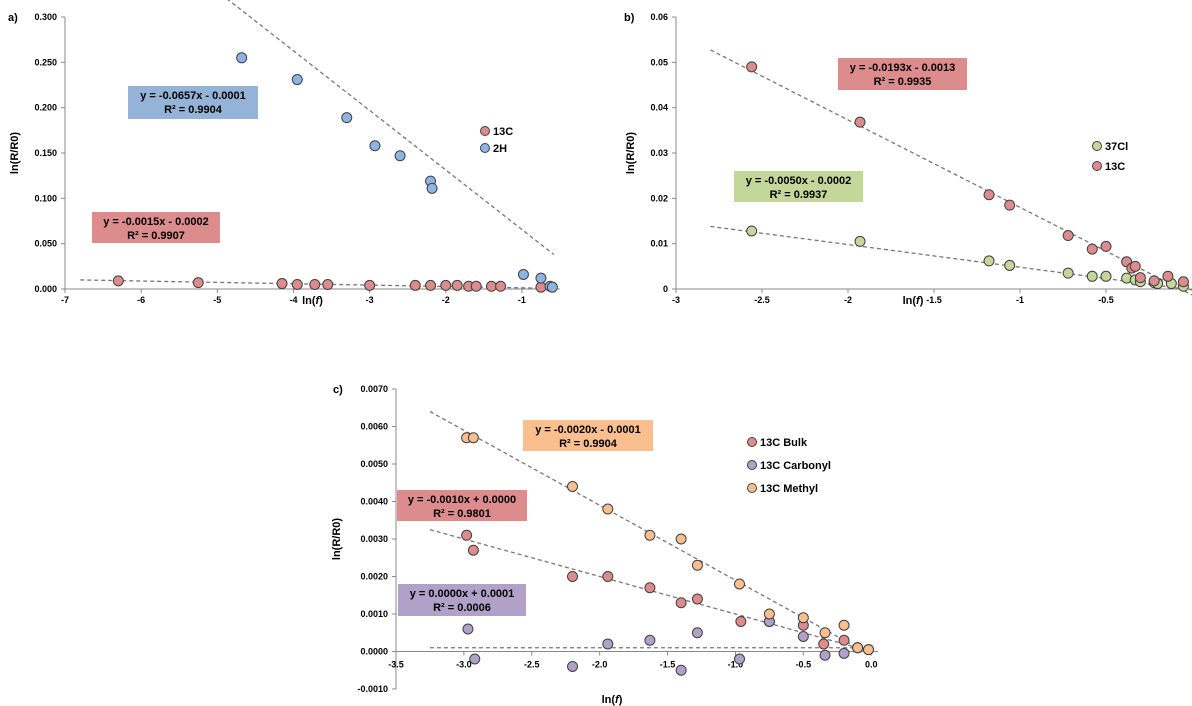 The image size is (1192, 706). Describe the element at coordinates (588, 430) in the screenshot. I see `trend-equation: y = -0.0020x - 0.0001` at that location.